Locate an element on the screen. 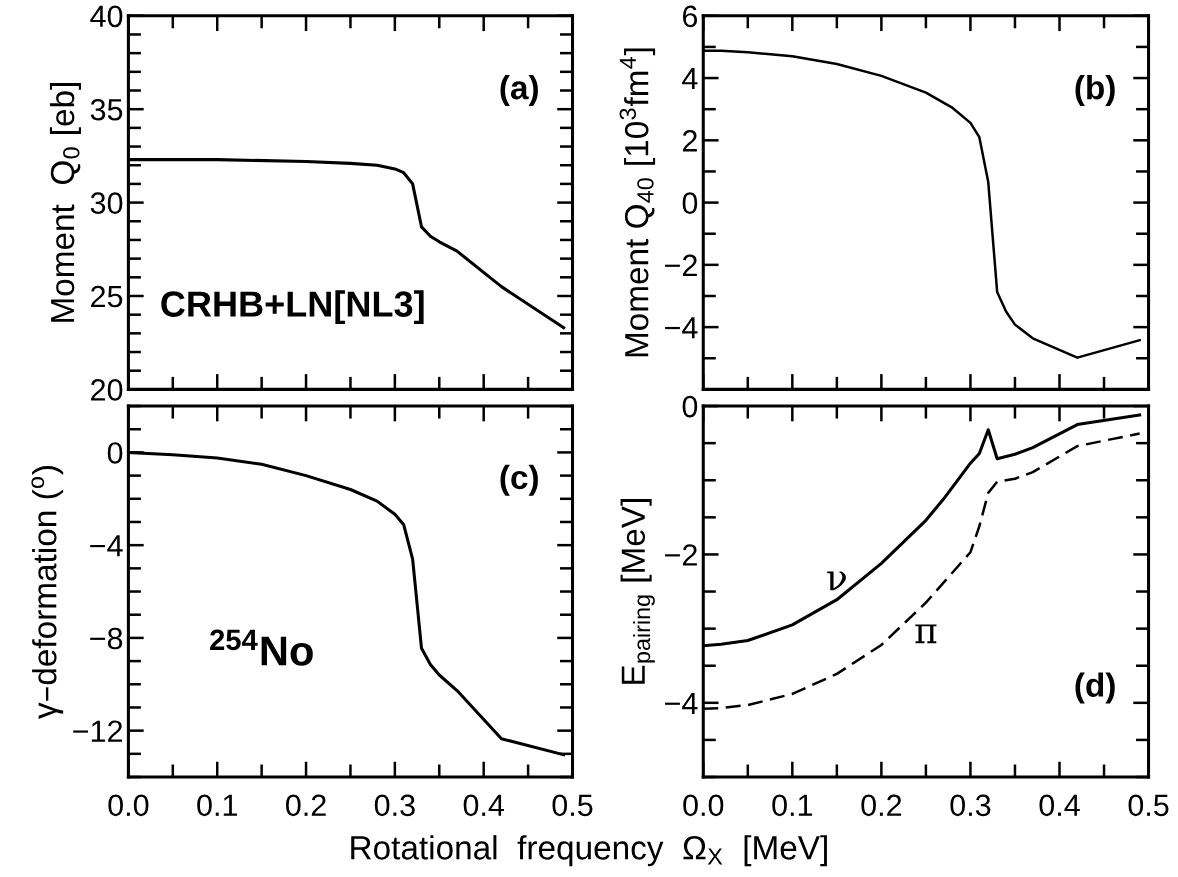  y-tick-label: 2 is located at coordinates (689, 141).